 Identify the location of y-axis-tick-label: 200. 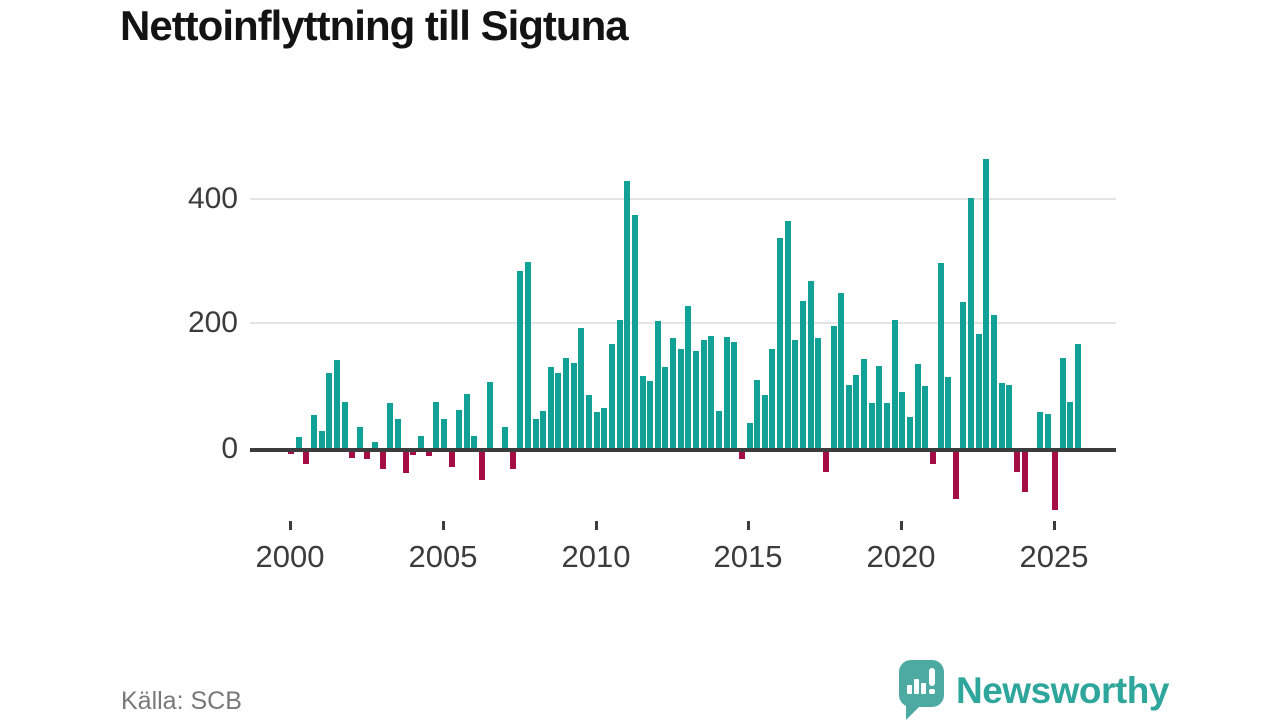
(212, 322).